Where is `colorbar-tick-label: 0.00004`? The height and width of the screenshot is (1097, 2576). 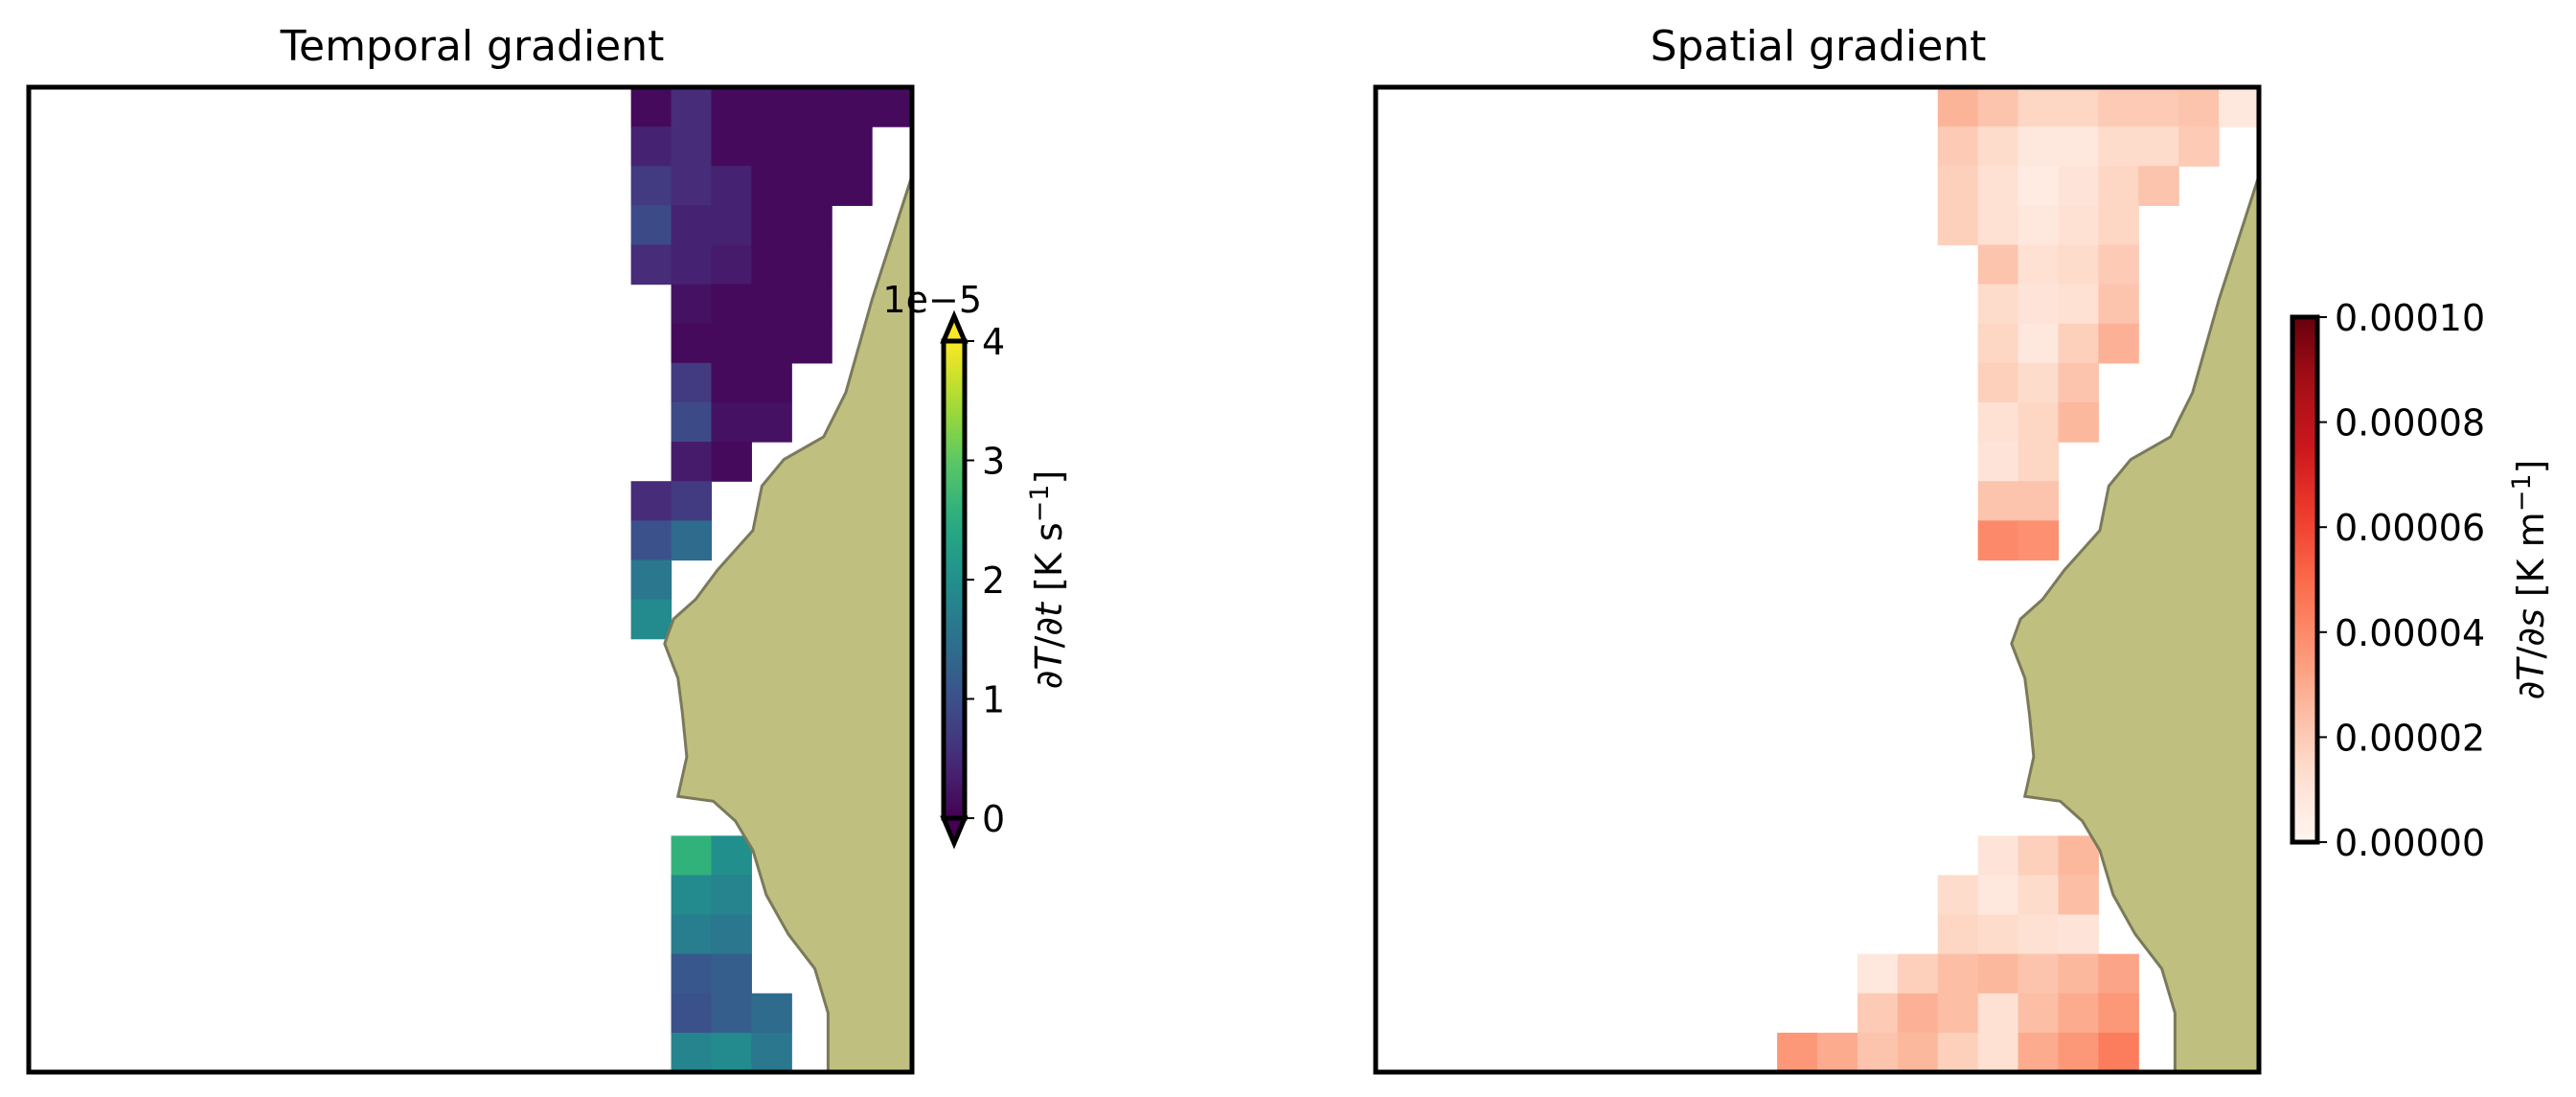
colorbar-tick-label: 0.00004 is located at coordinates (2410, 633).